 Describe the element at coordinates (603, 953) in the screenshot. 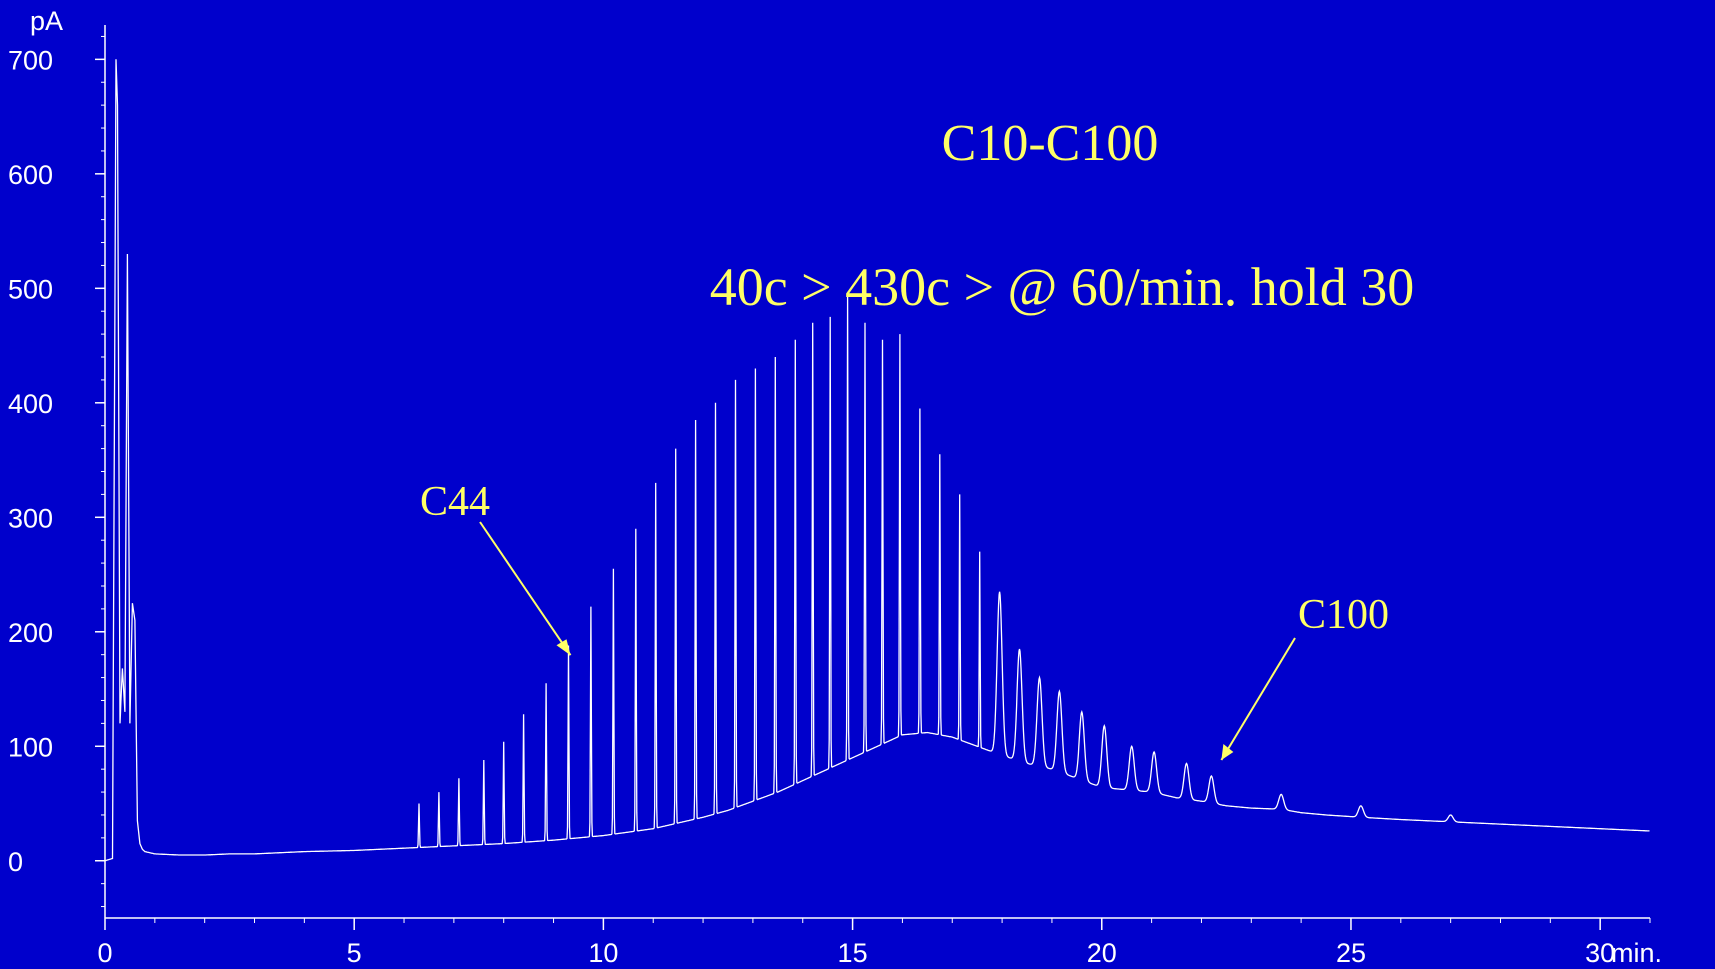

I see `x-tick-label: 10` at that location.